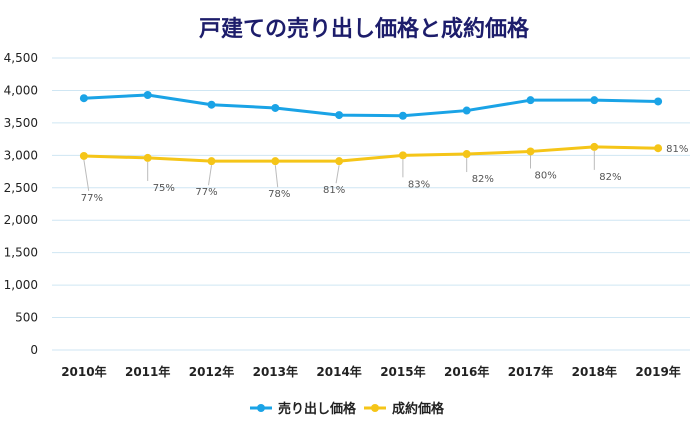  Describe the element at coordinates (279, 194) in the screenshot. I see `data-label: 78%` at that location.